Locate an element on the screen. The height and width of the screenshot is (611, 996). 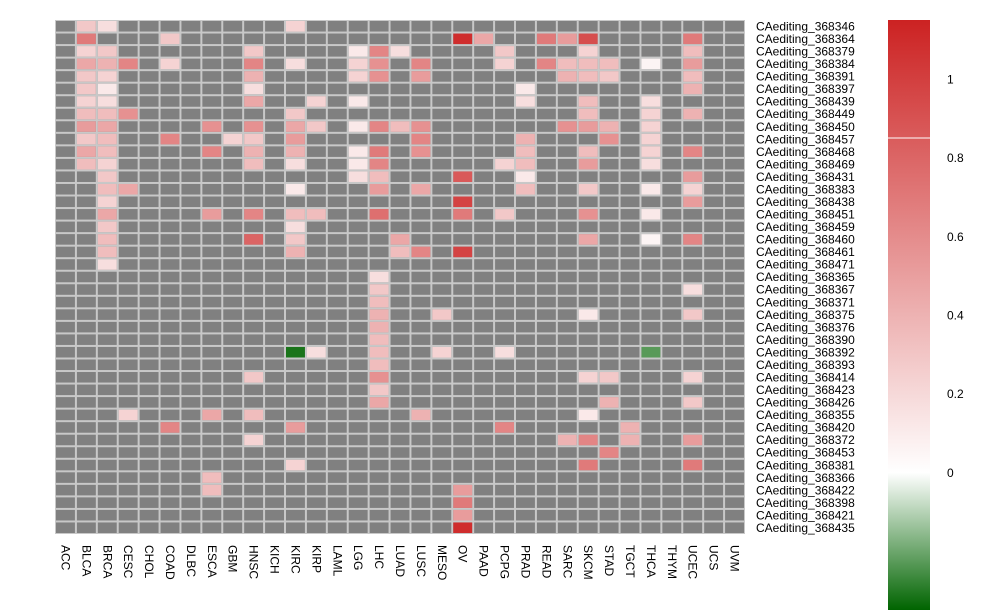
row-label: CAediting_368365 is located at coordinates (805, 277).